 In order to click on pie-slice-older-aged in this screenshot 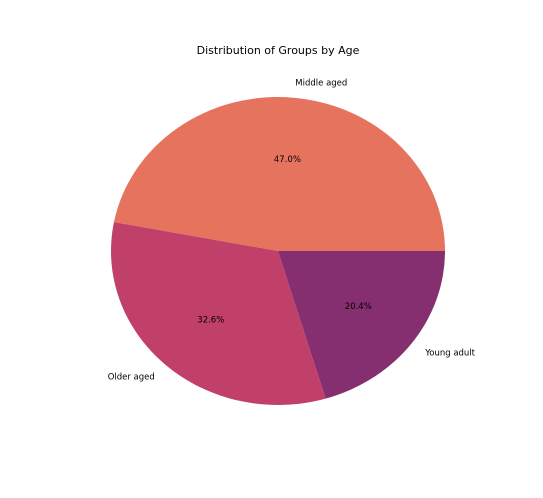, I will do `click(218, 313)`.